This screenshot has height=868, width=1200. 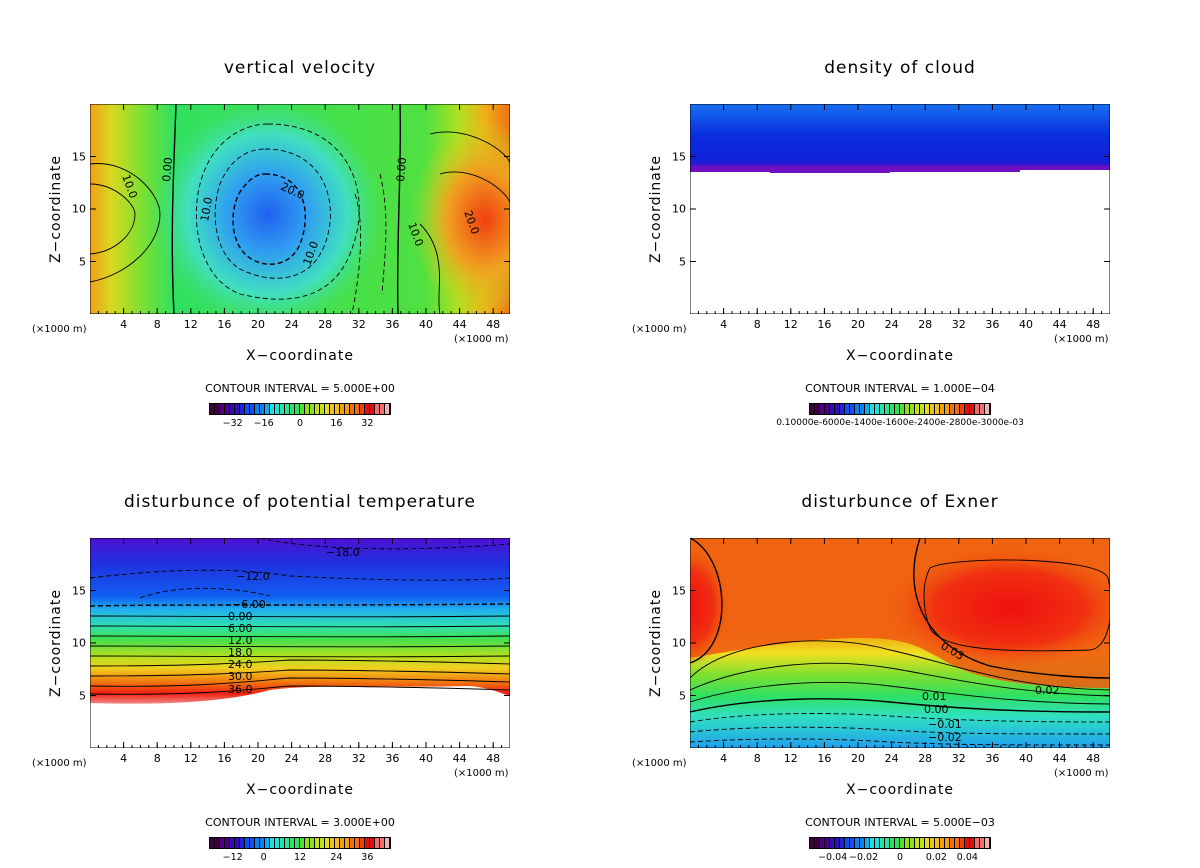 I want to click on contour-label: 18.0, so click(x=240, y=652).